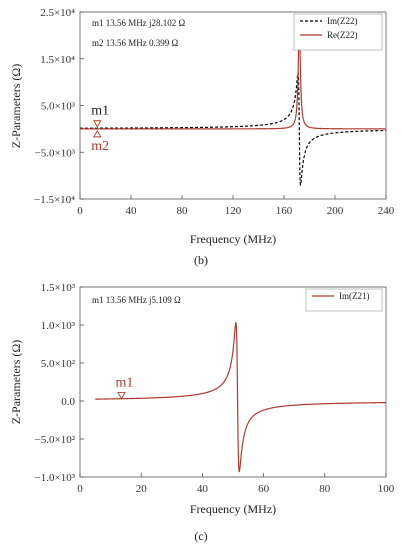 The width and height of the screenshot is (402, 550). What do you see at coordinates (342, 21) in the screenshot?
I see `legend-entry: Im(Z22)` at bounding box center [342, 21].